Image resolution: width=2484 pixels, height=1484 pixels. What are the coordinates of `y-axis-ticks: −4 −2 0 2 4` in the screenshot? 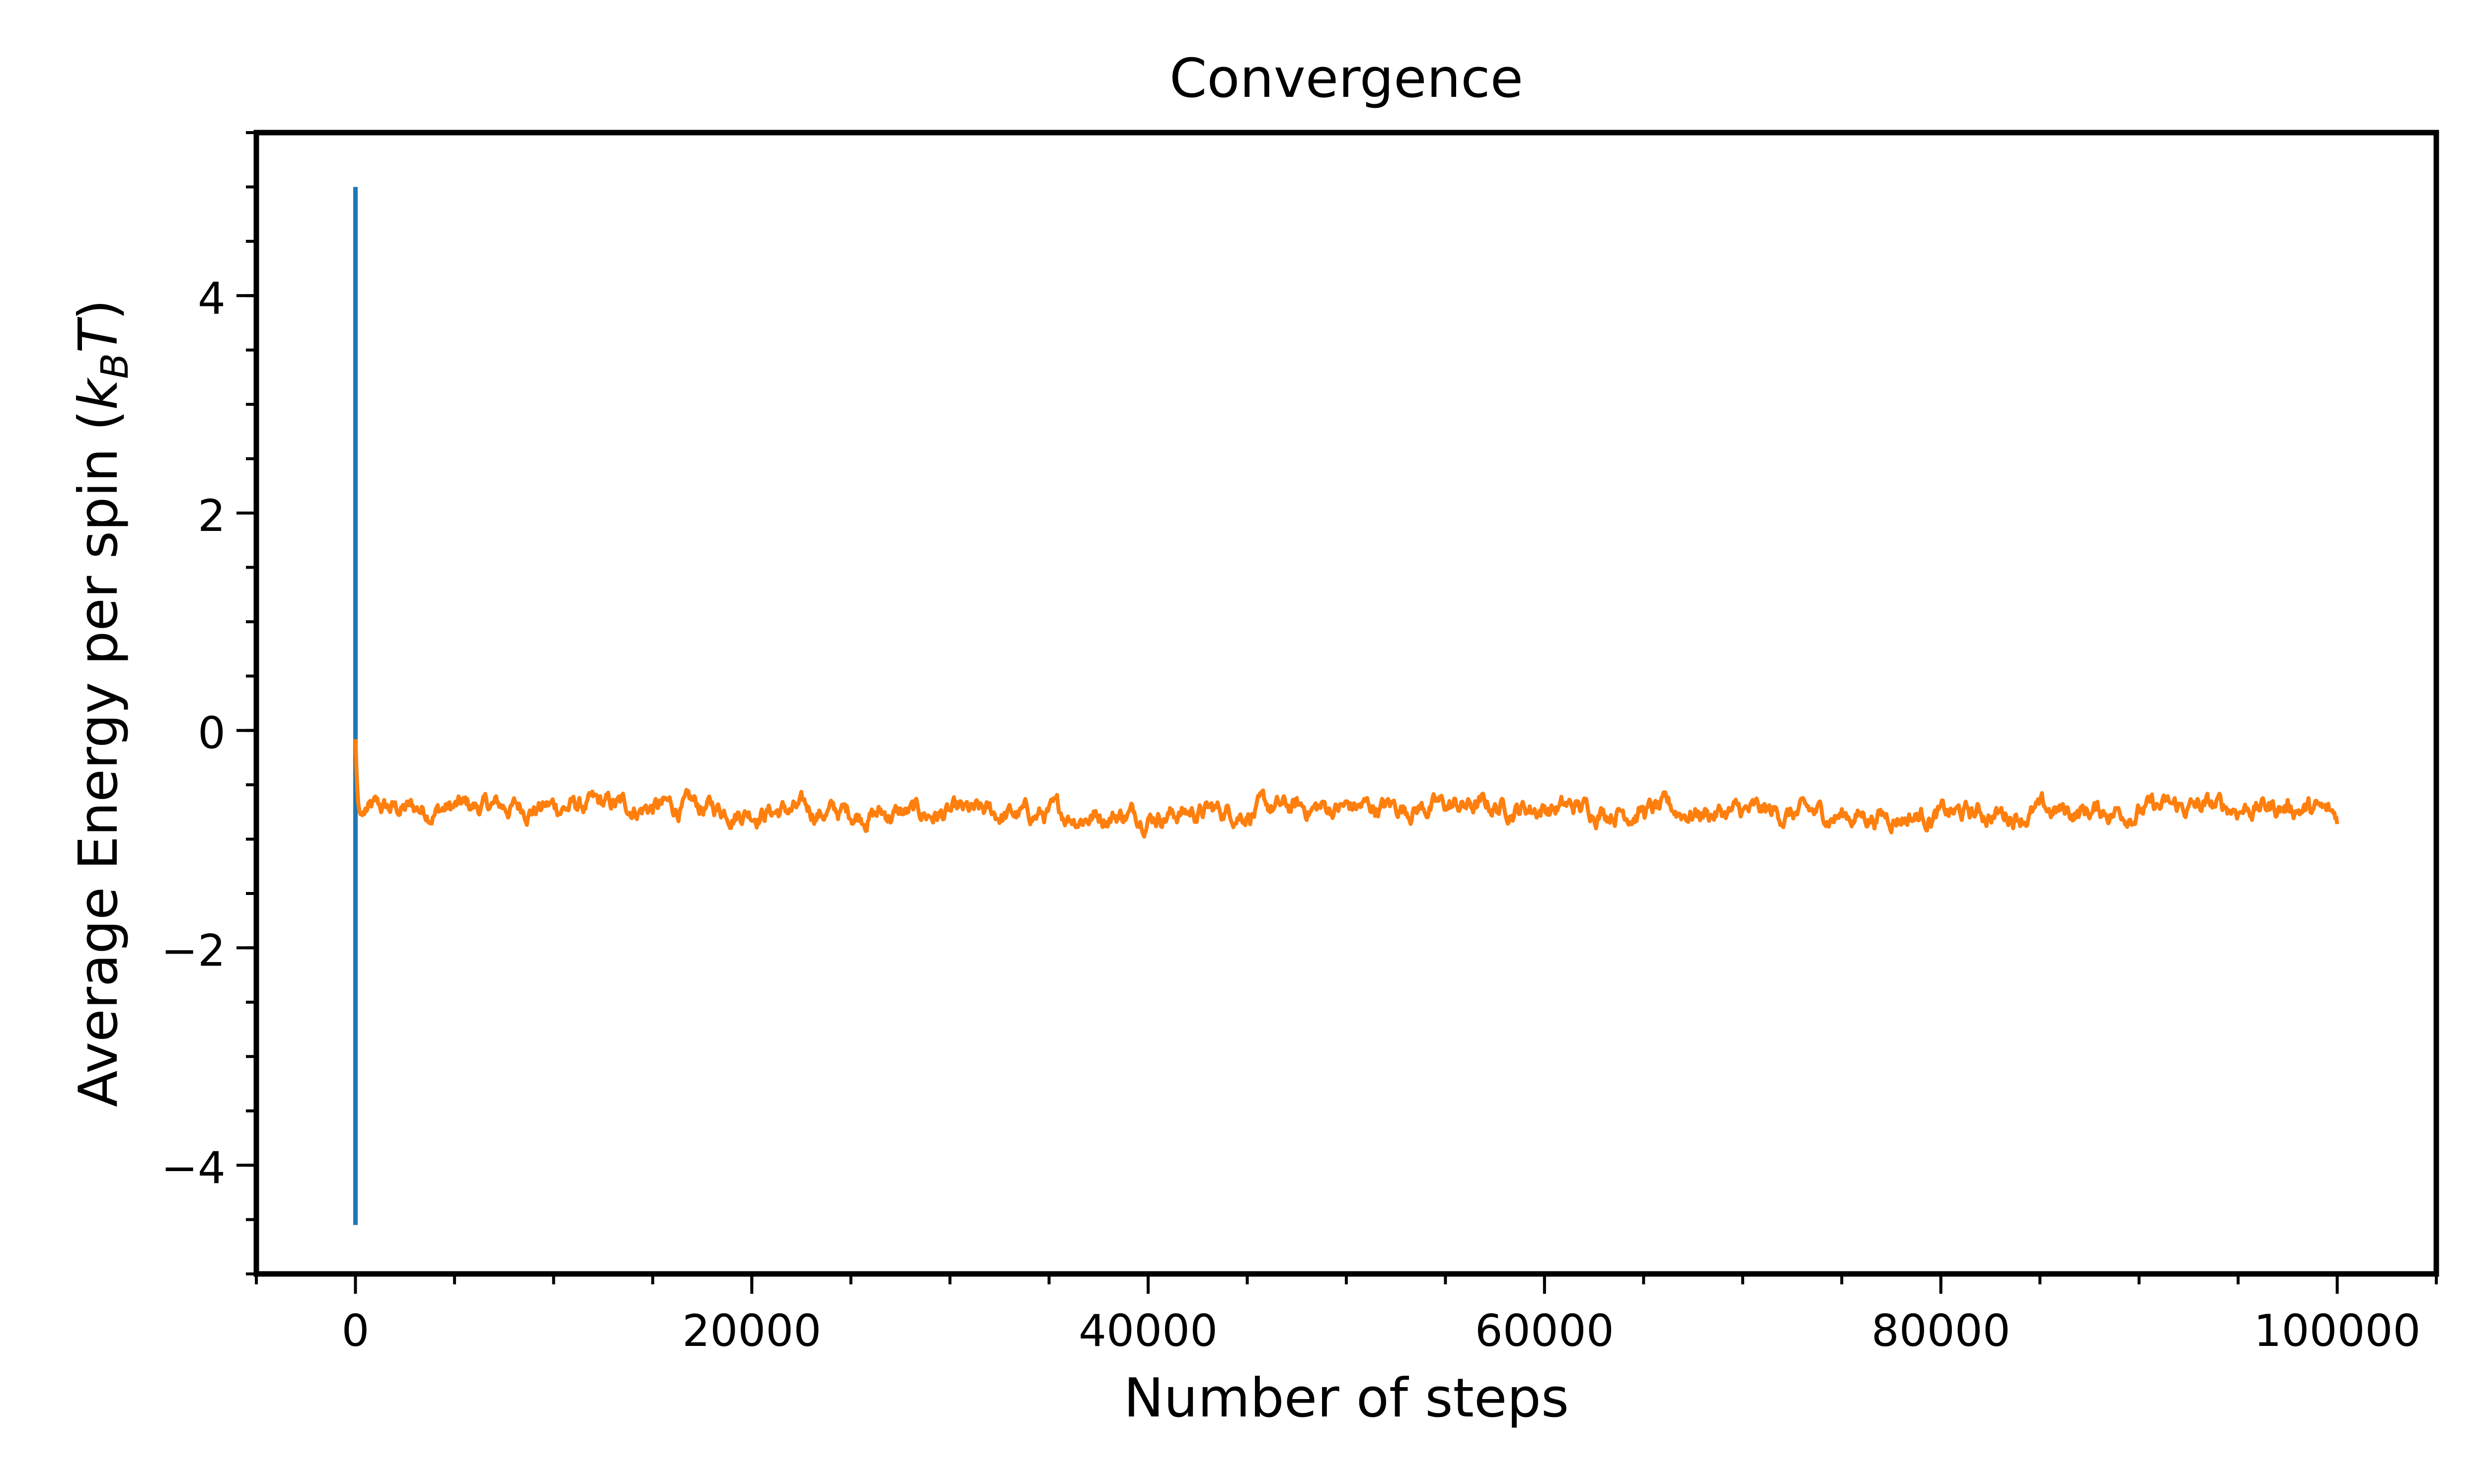 It's located at (209, 703).